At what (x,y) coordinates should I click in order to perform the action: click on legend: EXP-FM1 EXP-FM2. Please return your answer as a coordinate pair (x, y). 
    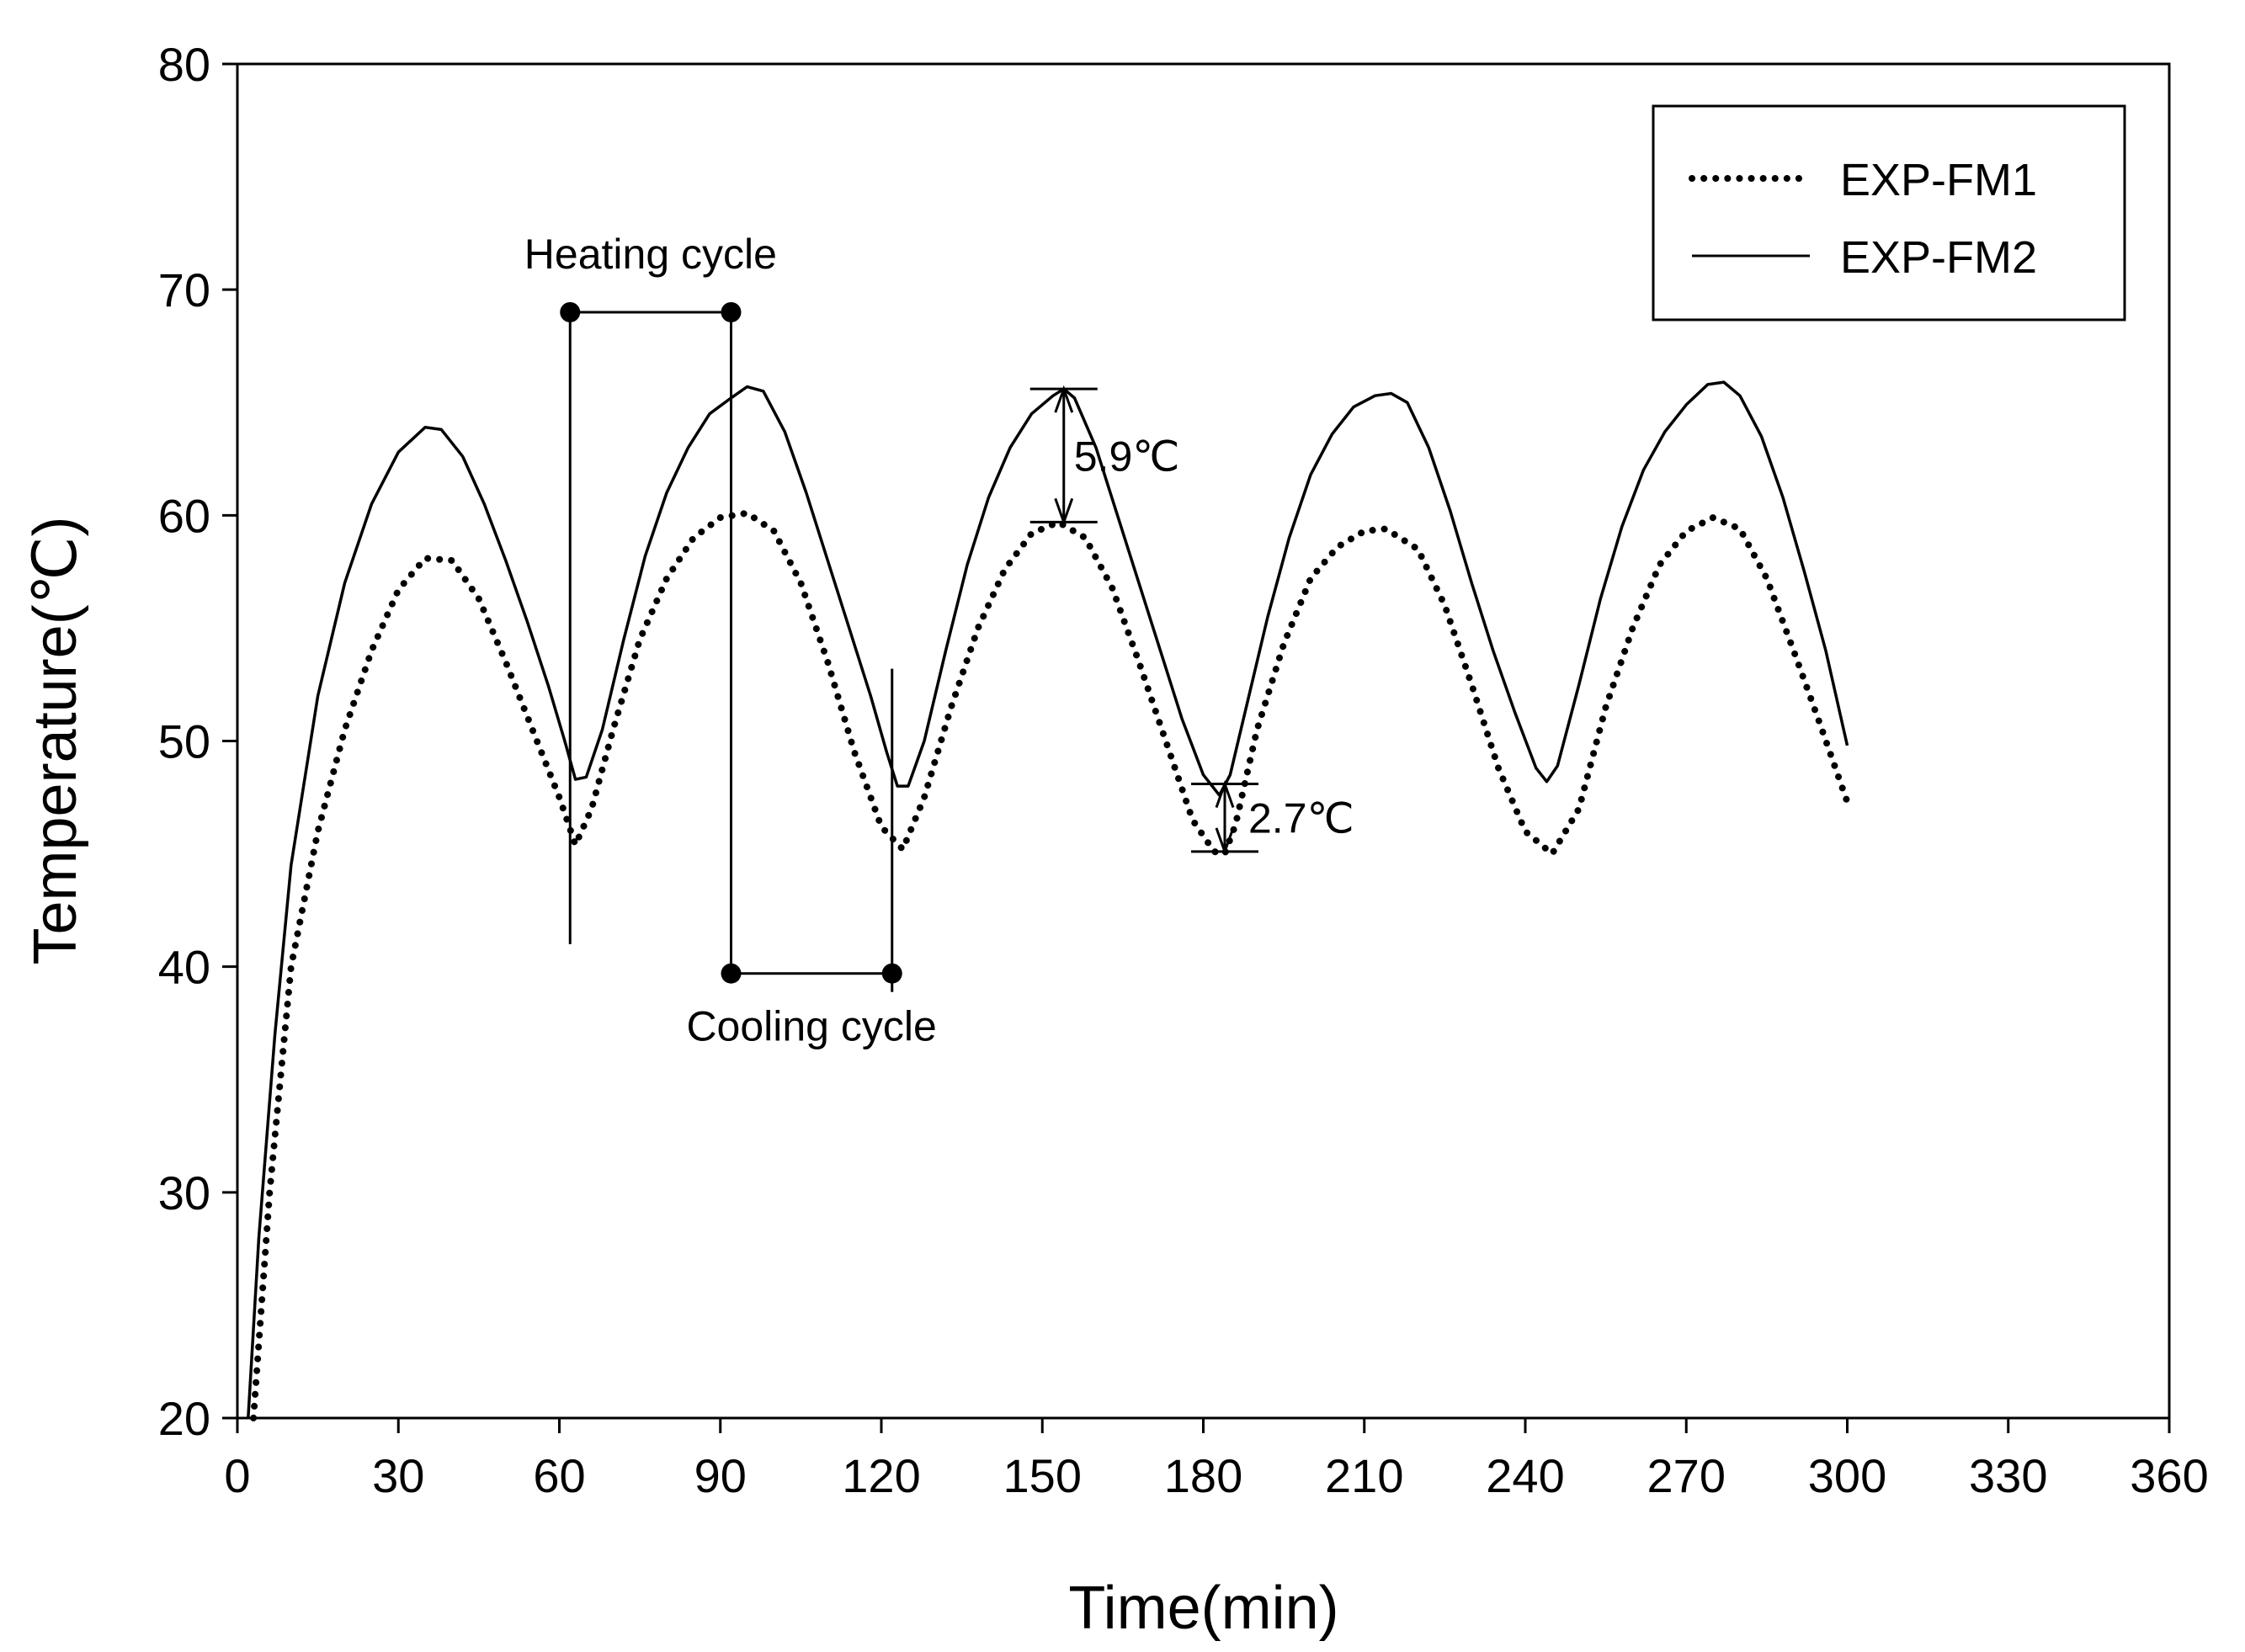
    Looking at the image, I should click on (1889, 212).